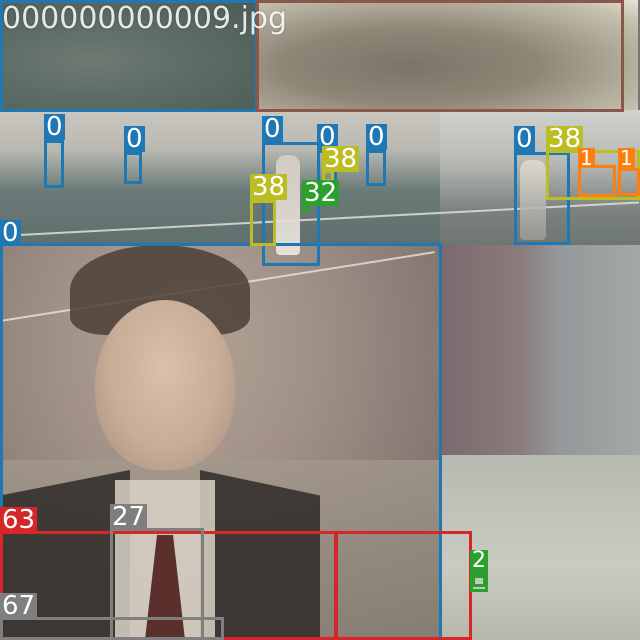 This screenshot has height=640, width=640. Describe the element at coordinates (129, 517) in the screenshot. I see `detection-label: 27` at that location.